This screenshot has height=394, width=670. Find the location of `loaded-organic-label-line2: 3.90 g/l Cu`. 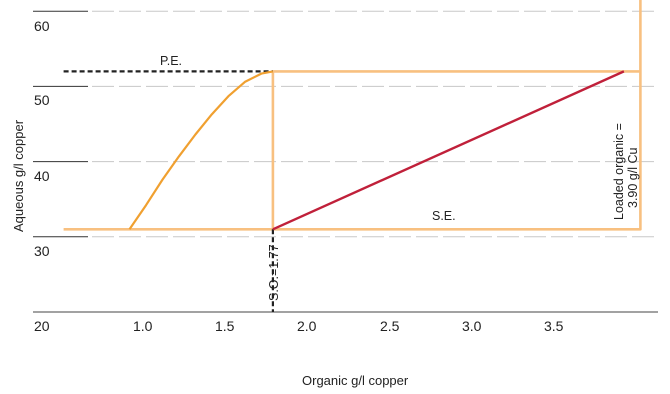

loaded-organic-label-line2: 3.90 g/l Cu is located at coordinates (633, 177).